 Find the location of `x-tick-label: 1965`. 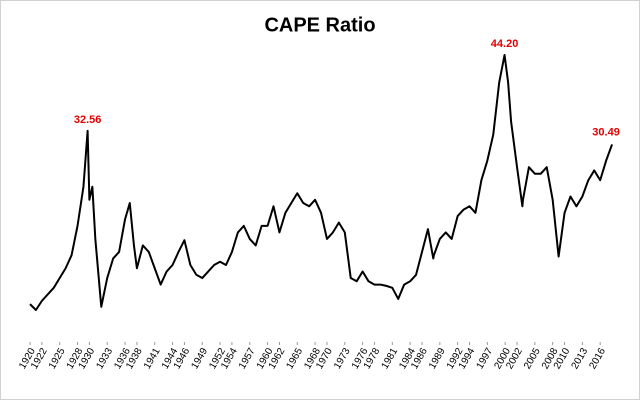

x-tick-label: 1965 is located at coordinates (295, 358).